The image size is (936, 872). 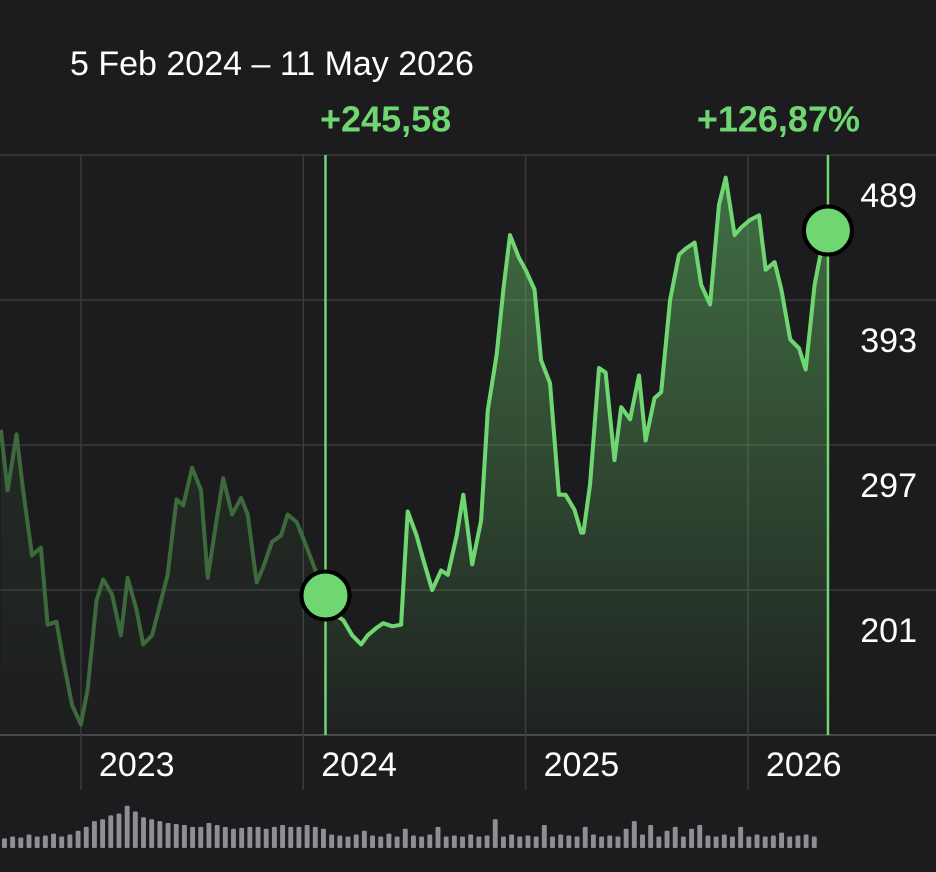 I want to click on x-tick-label: 2026, so click(x=804, y=765).